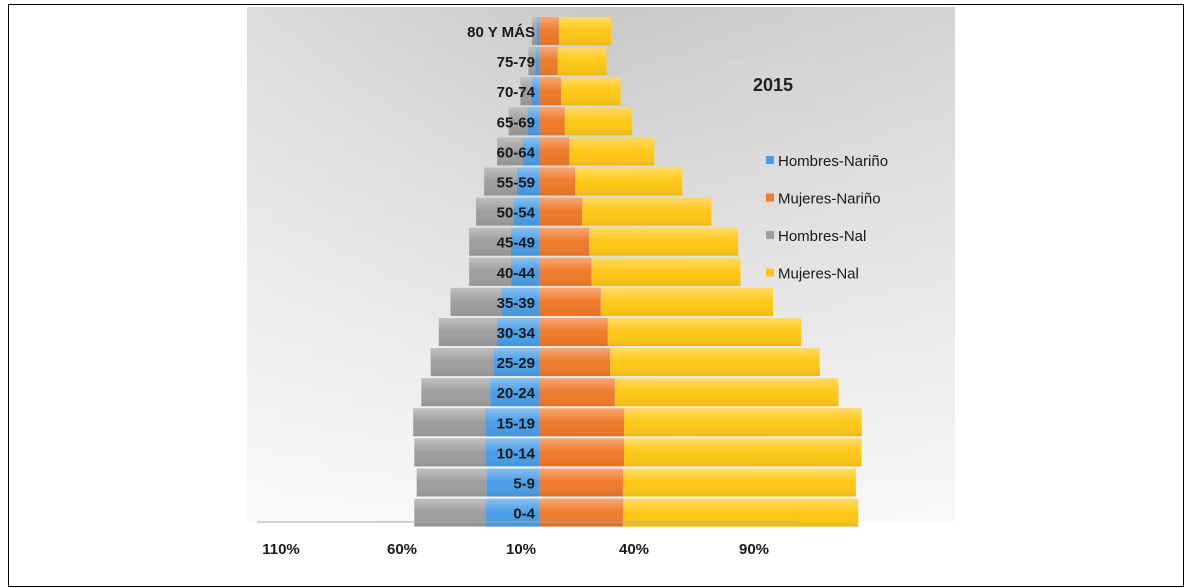 This screenshot has height=588, width=1186. Describe the element at coordinates (495, 211) in the screenshot. I see `bar-hombres-nal-50-54-shine` at that location.